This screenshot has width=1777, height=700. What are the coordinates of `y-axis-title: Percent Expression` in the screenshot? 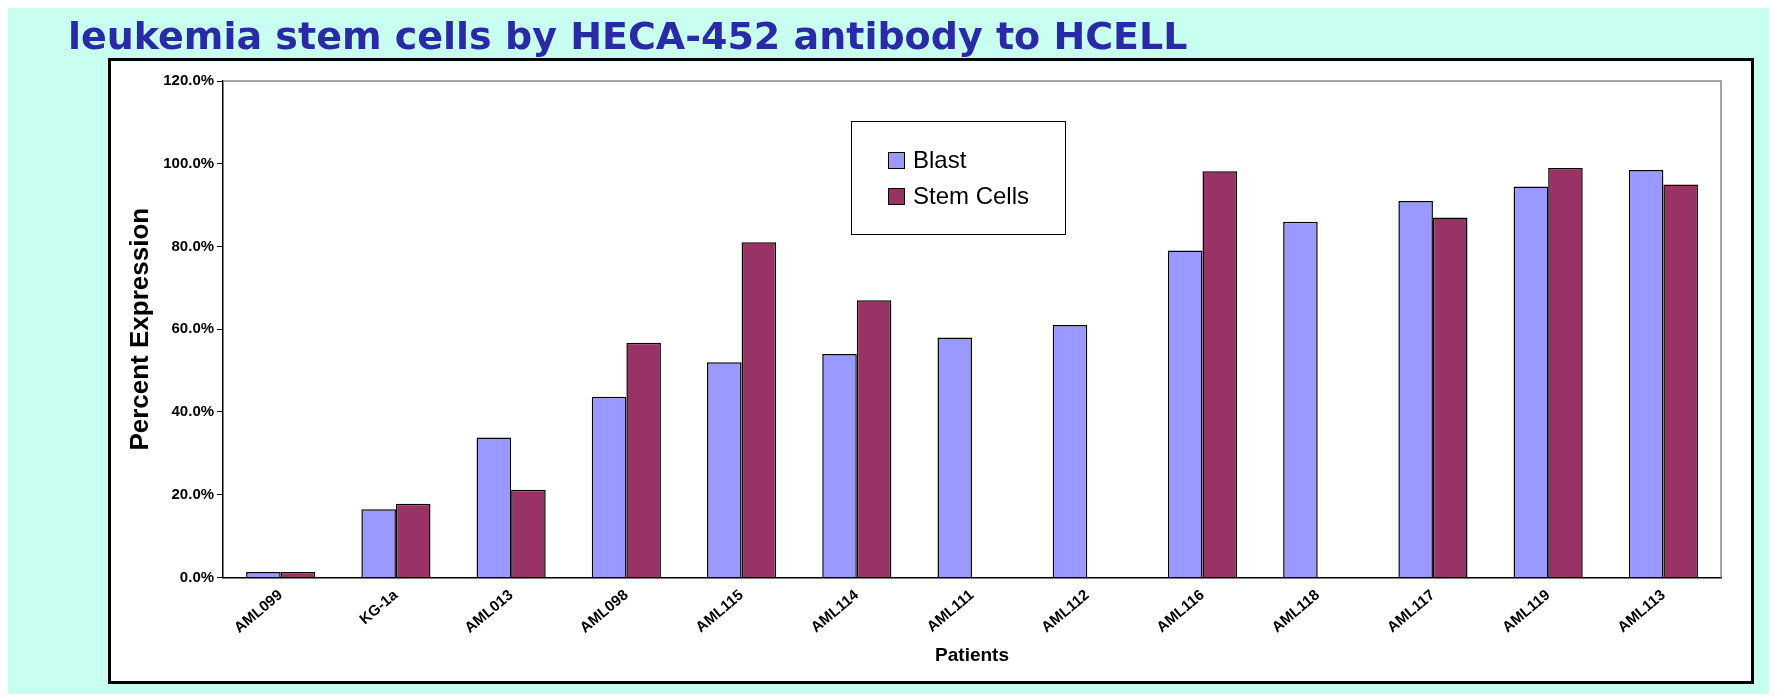 It's located at (138, 329).